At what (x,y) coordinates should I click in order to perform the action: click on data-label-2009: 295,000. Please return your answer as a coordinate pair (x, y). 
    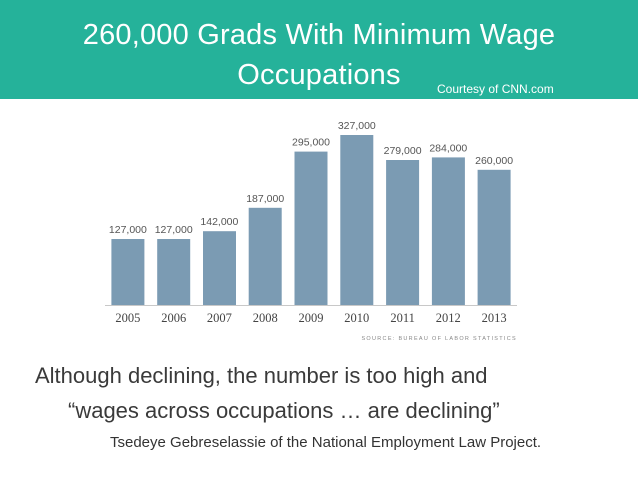
    Looking at the image, I should click on (311, 143).